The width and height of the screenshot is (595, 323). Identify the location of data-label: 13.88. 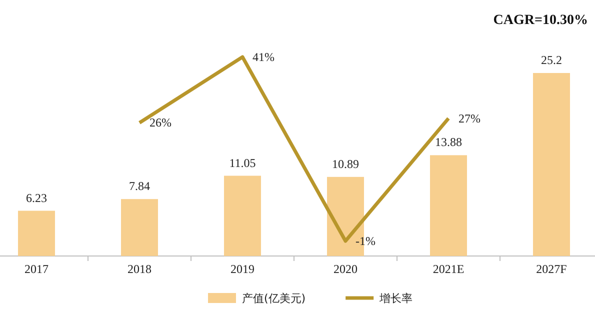
(448, 142).